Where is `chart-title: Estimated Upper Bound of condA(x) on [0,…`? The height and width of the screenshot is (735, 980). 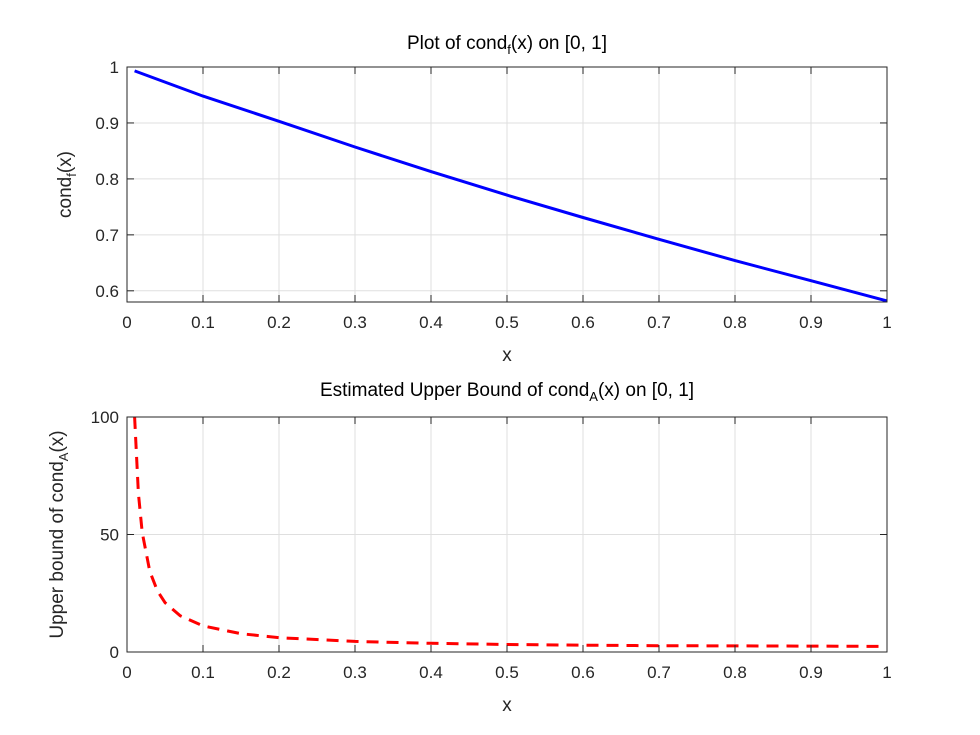
chart-title: Estimated Upper Bound of condA(x) on [0,… is located at coordinates (507, 392).